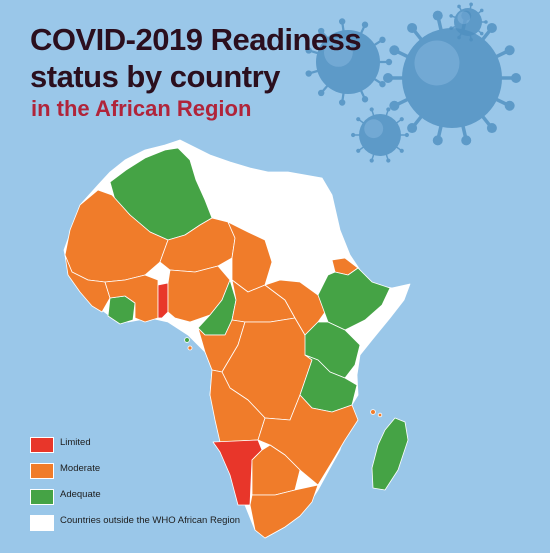  What do you see at coordinates (190, 348) in the screenshot?
I see `island-bioko` at bounding box center [190, 348].